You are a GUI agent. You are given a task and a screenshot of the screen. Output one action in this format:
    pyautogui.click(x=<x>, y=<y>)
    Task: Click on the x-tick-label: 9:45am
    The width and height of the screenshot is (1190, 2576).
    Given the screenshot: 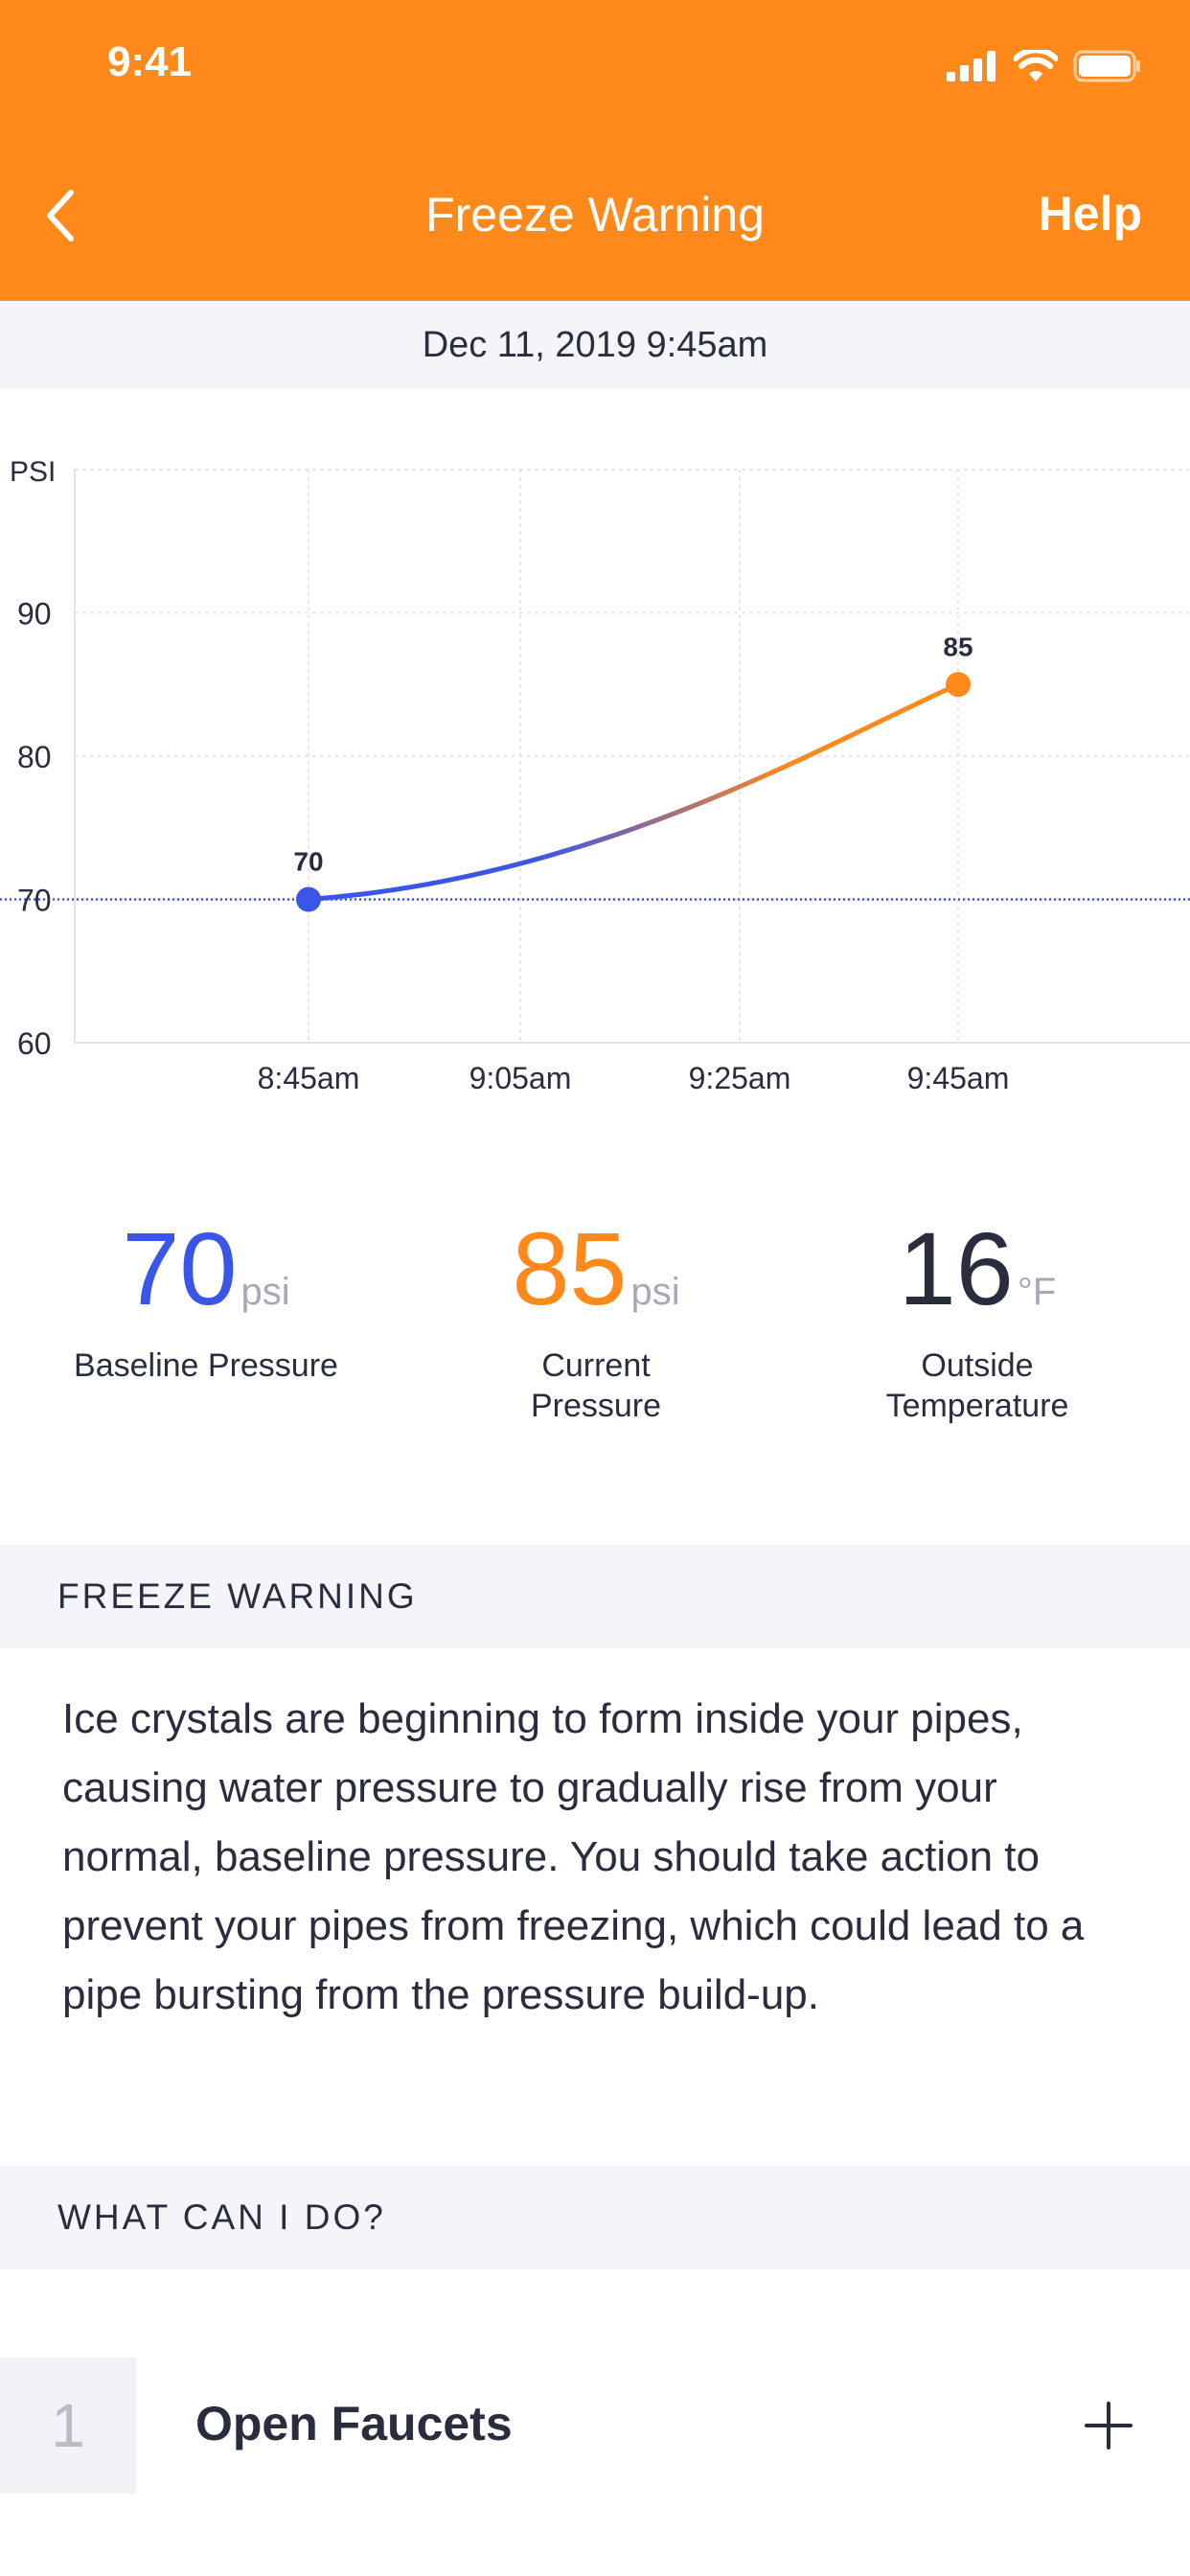 What is the action you would take?
    pyautogui.click(x=959, y=1078)
    